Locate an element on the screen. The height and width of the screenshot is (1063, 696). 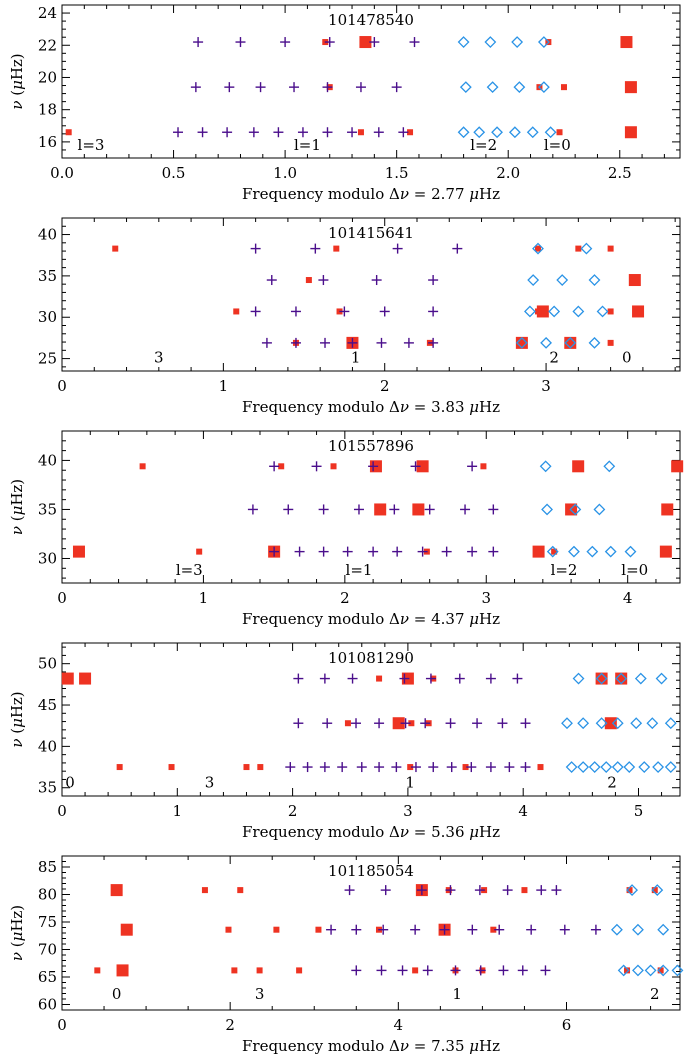
y-tick-label: 75 is located at coordinates (47, 922).